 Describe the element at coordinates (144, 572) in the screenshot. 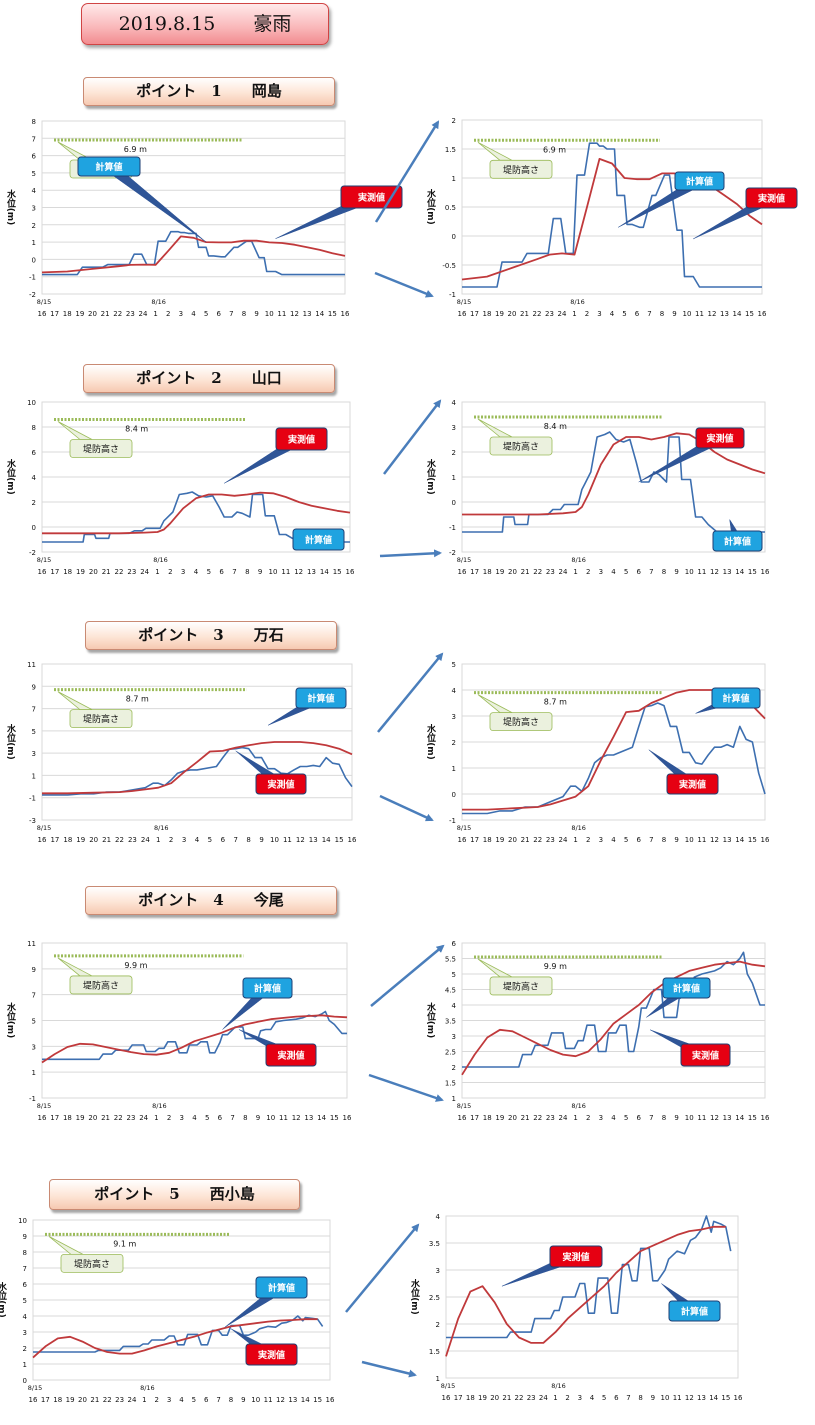

I see `x-tick-label: 24` at that location.